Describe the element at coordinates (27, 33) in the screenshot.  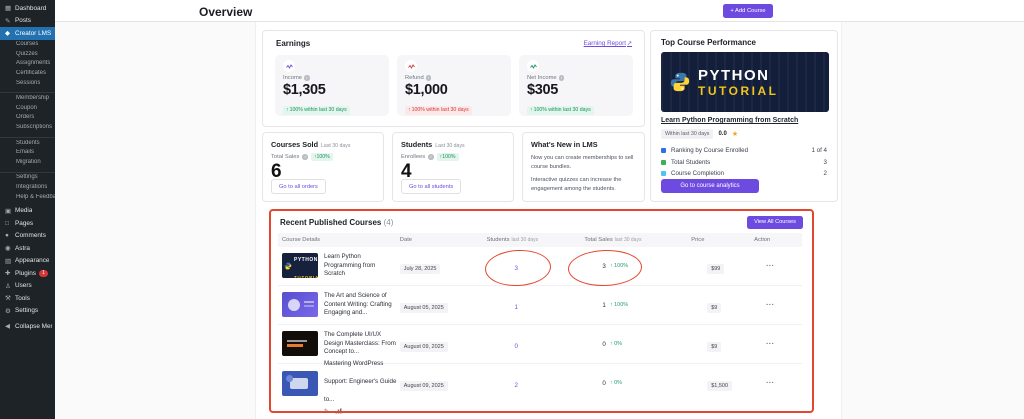
I see `sidebar-item-creator-lms: ◆ Creator LMS` at that location.